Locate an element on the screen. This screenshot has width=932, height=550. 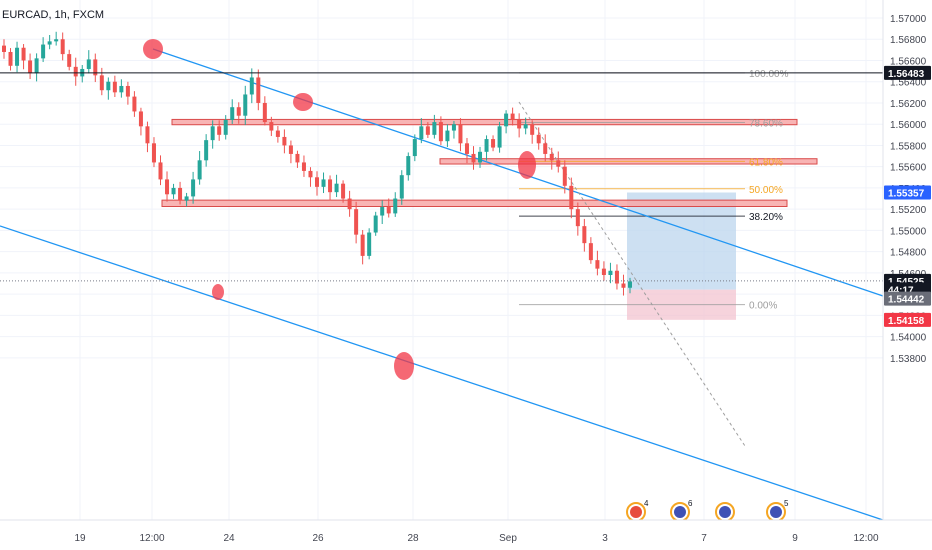
price-tick-label: 1.55200 is located at coordinates (908, 210).